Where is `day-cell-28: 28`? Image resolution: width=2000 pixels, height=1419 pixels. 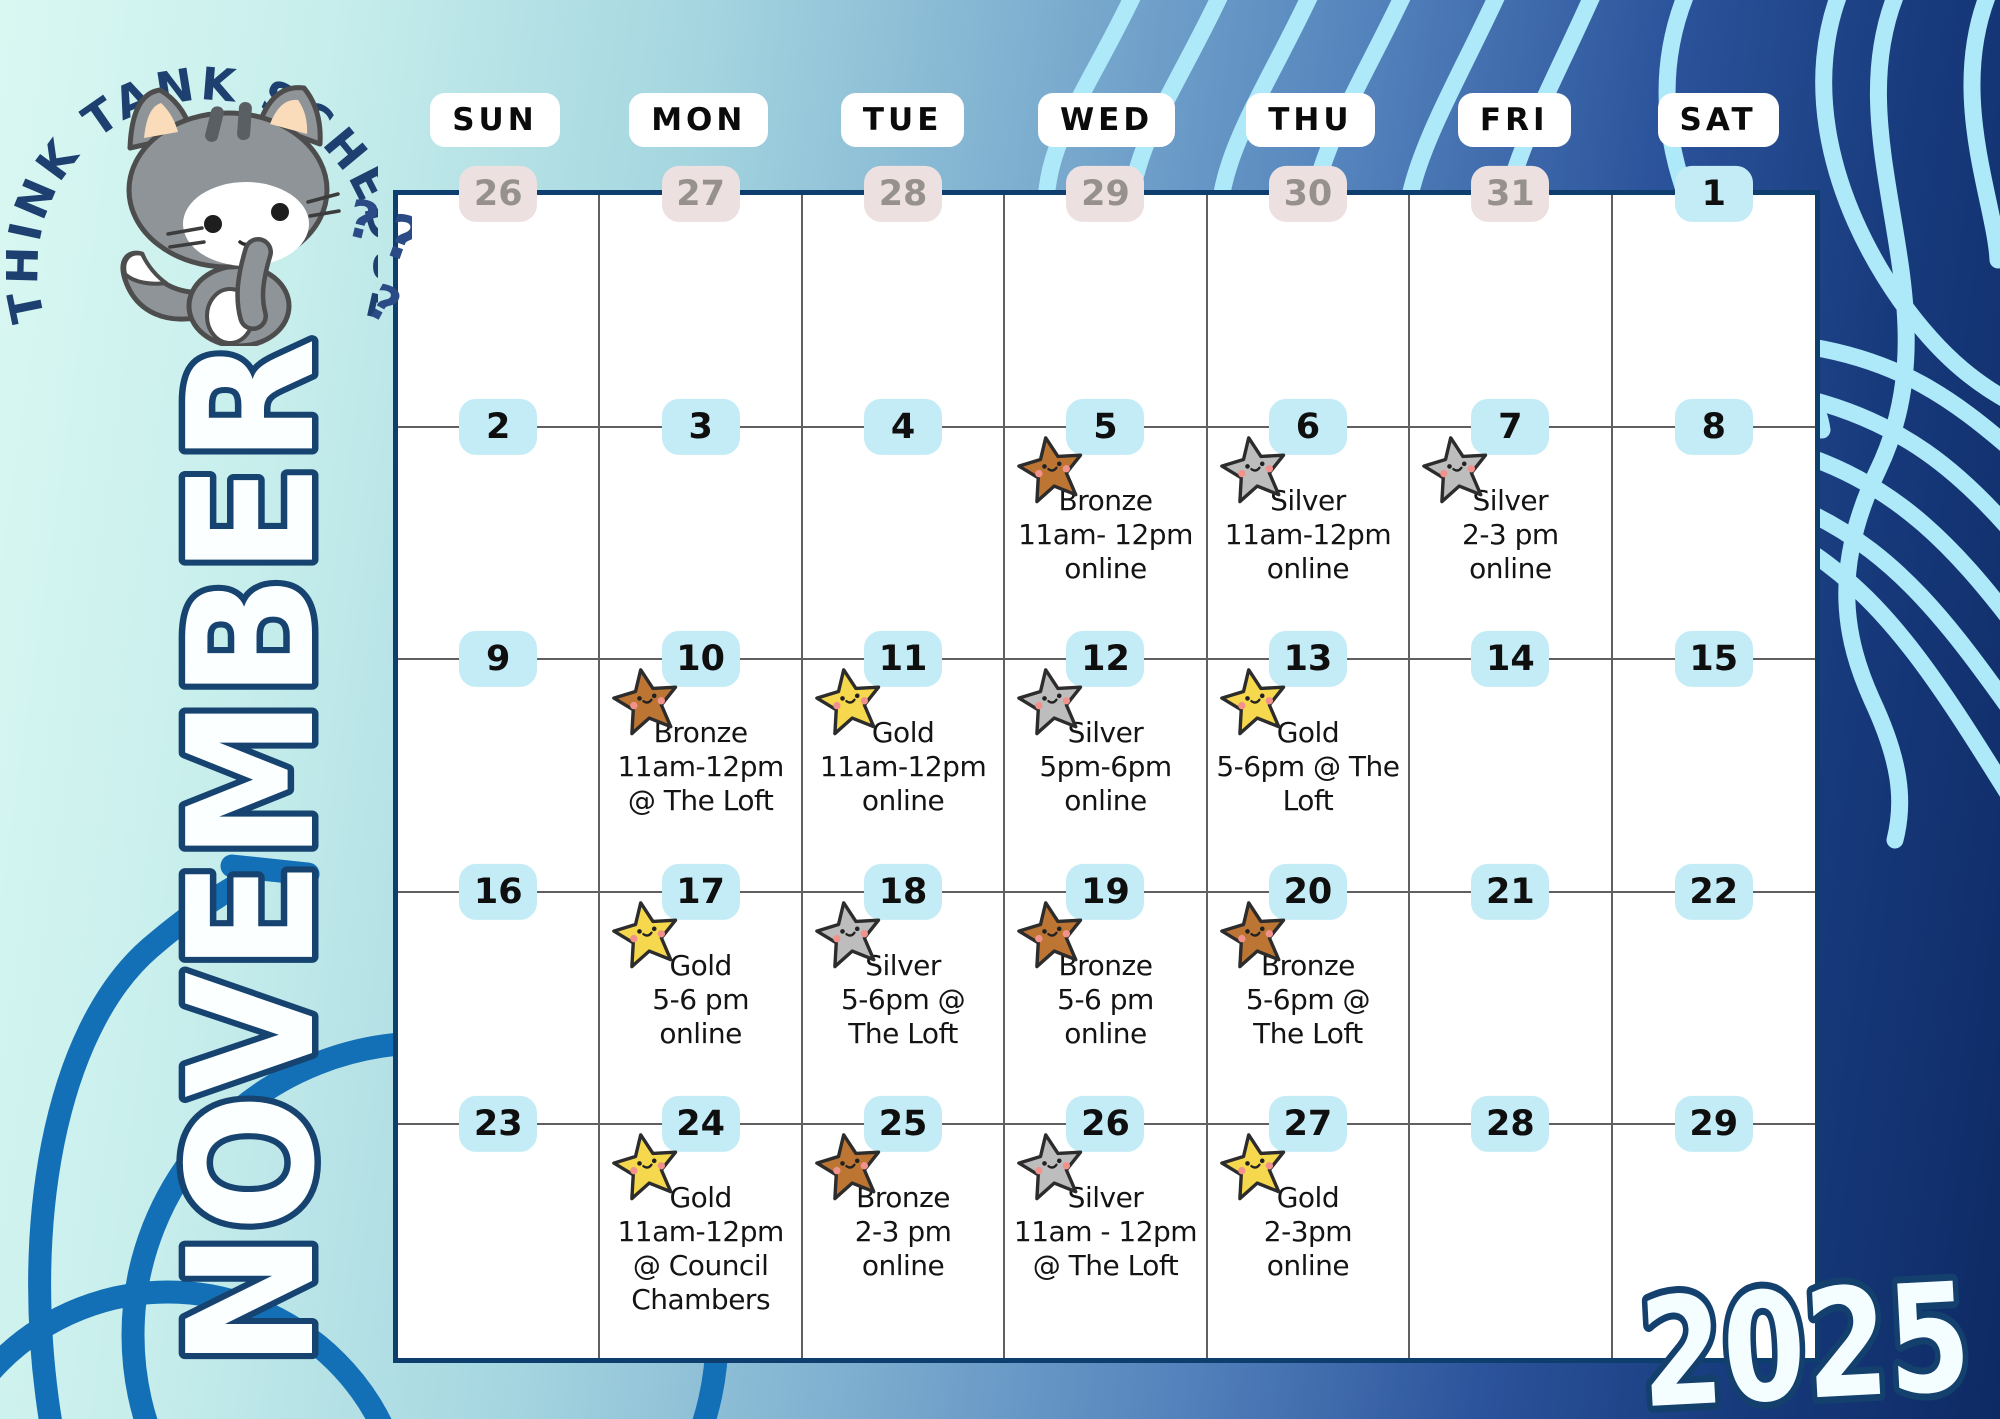 day-cell-28: 28 is located at coordinates (1511, 1227).